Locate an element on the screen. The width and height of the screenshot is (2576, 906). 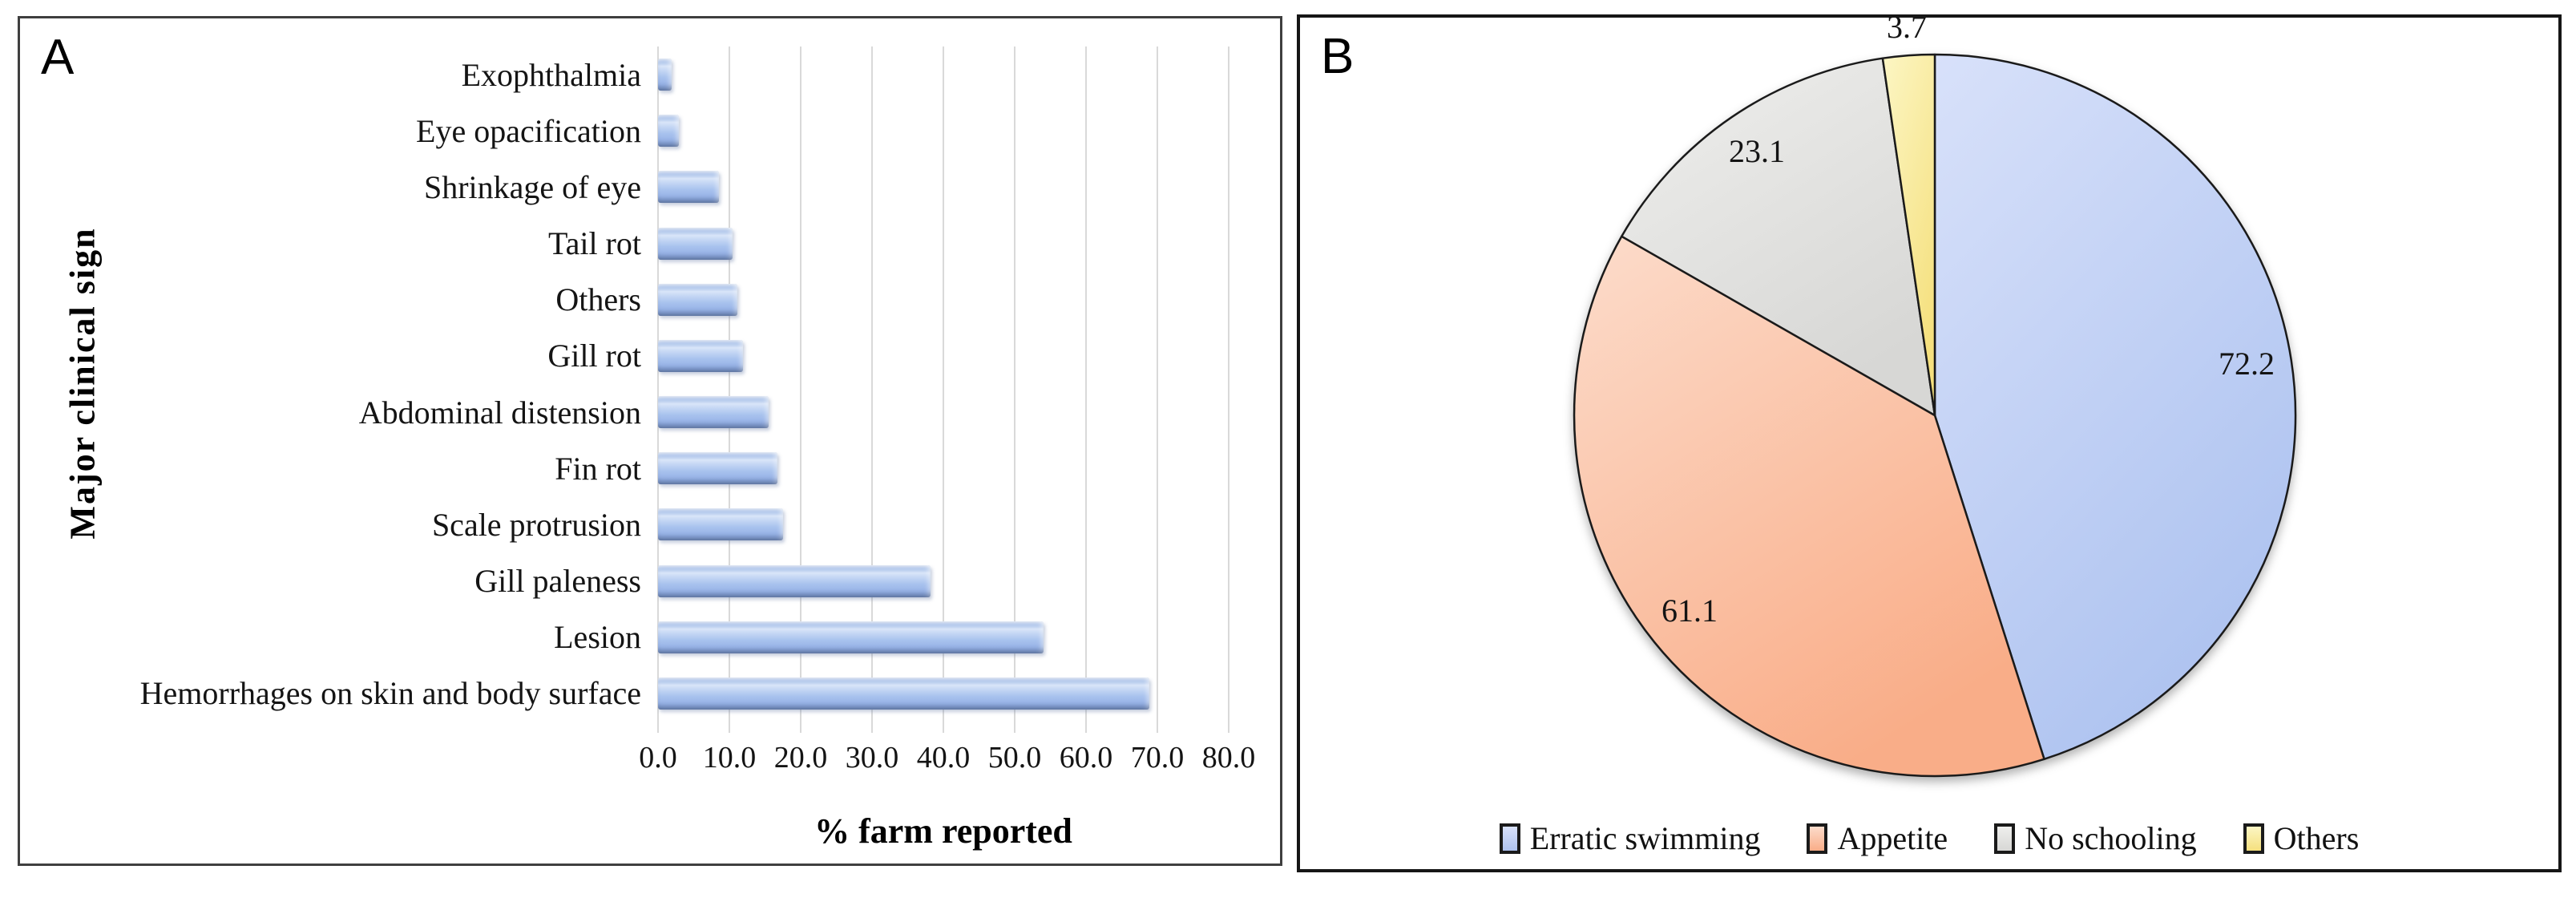
x-tick-label: 80.0 is located at coordinates (1228, 758).